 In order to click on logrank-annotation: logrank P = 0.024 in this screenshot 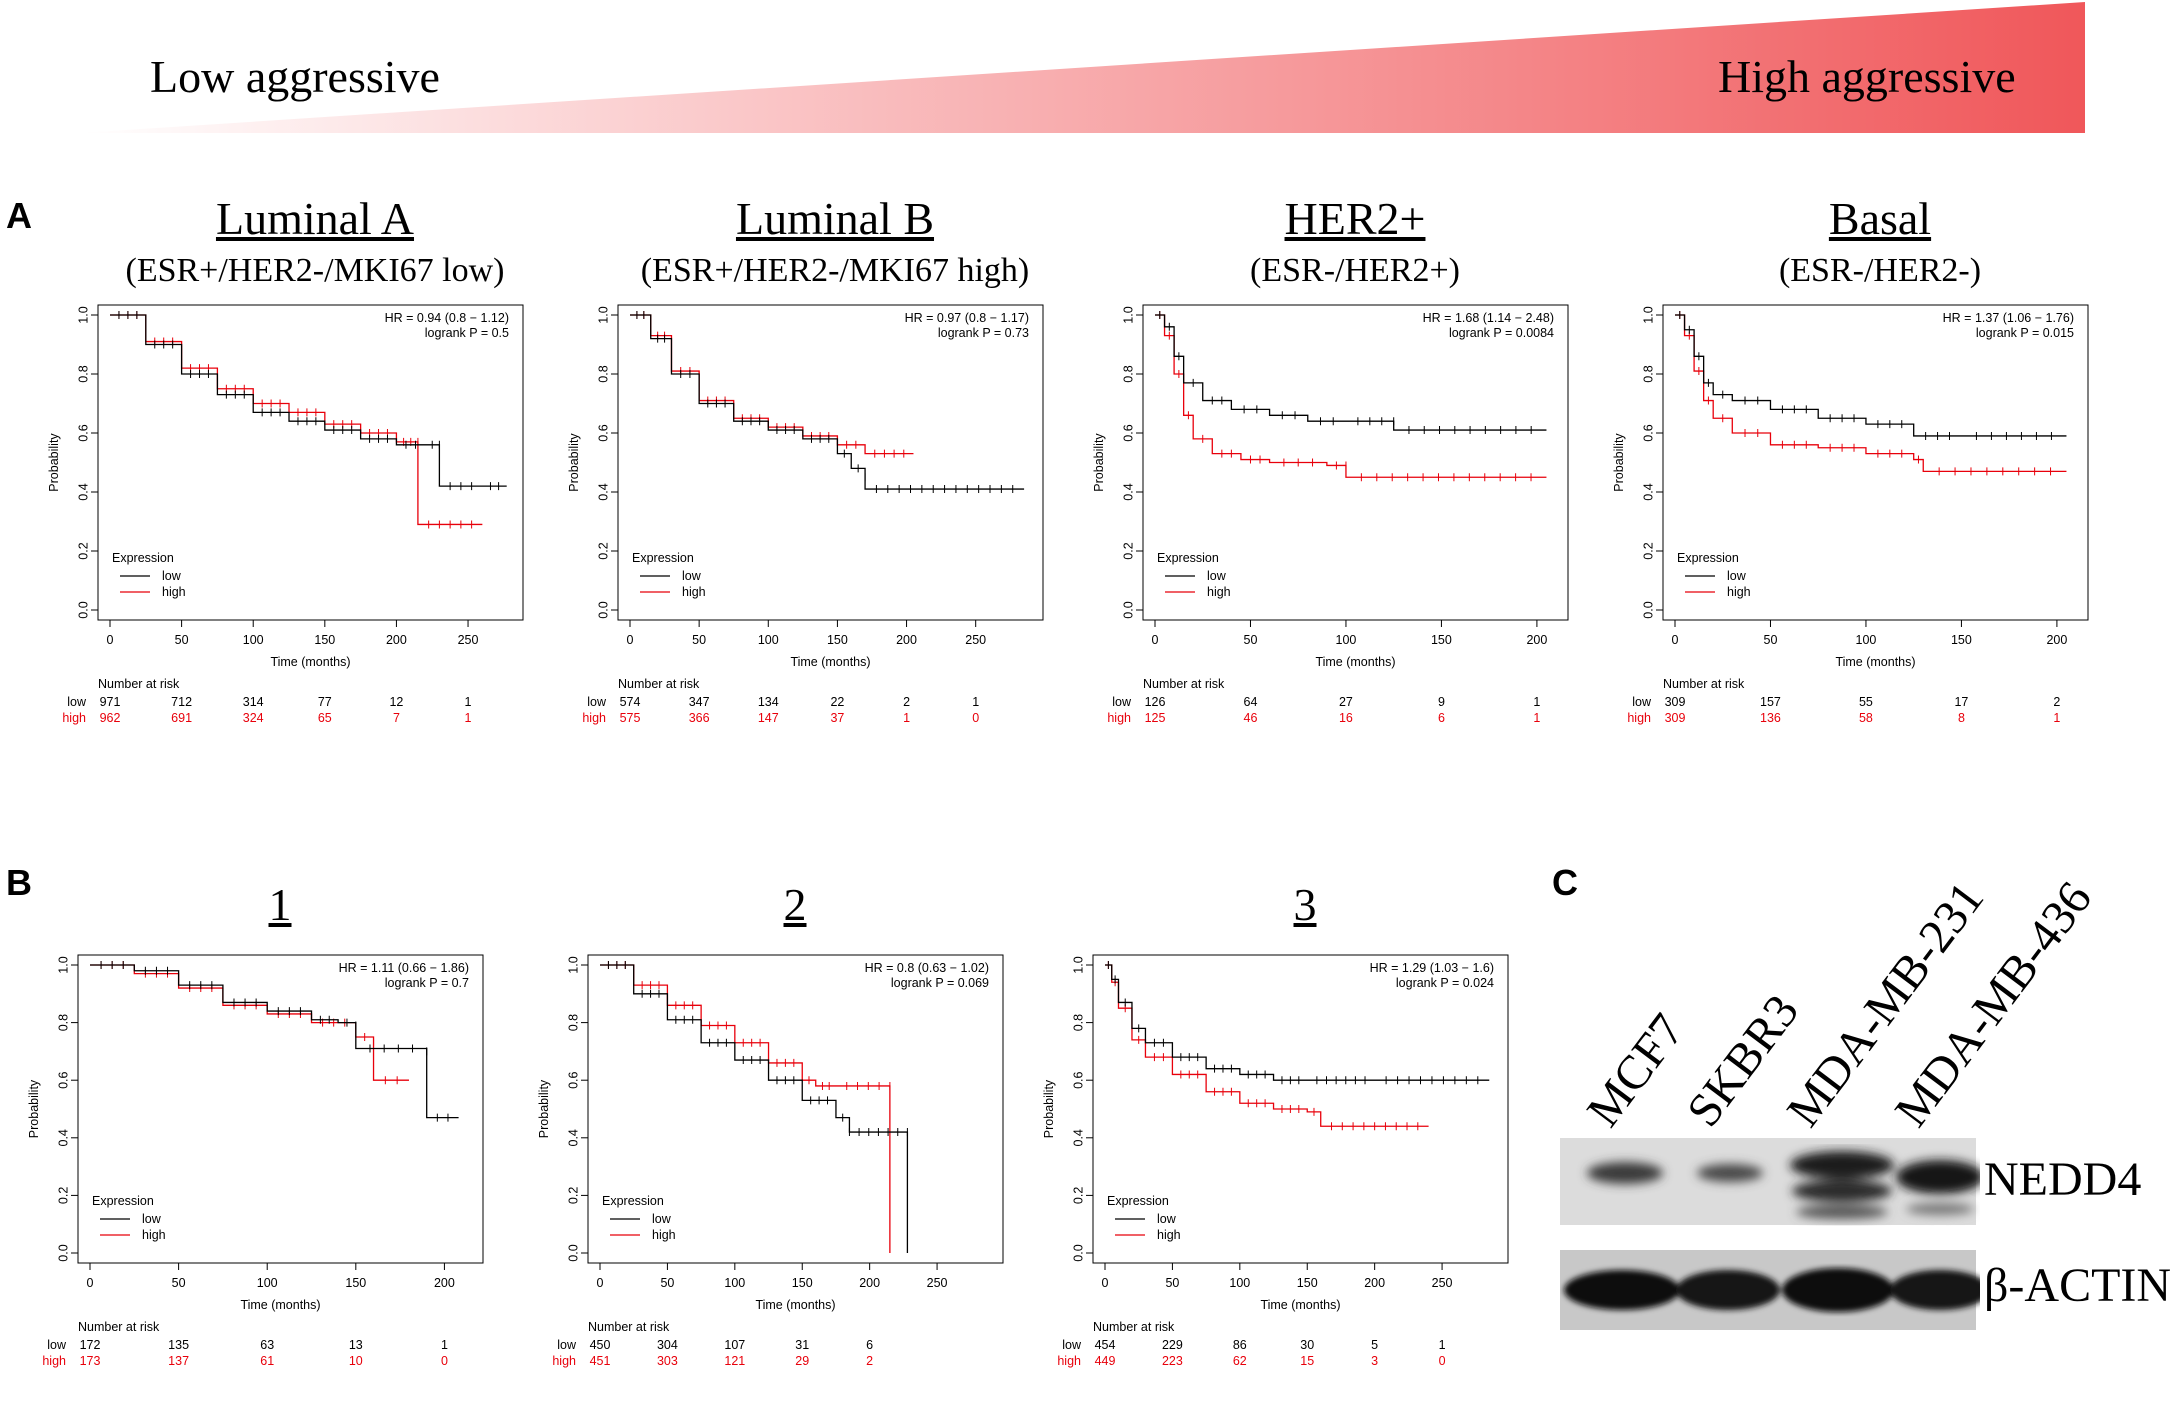, I will do `click(1445, 983)`.